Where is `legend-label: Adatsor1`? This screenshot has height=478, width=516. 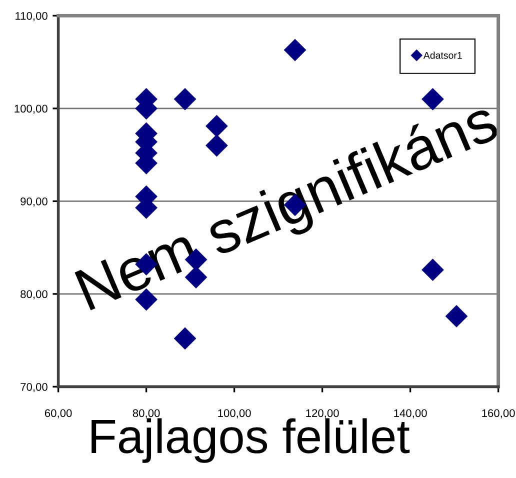
legend-label: Adatsor1 is located at coordinates (442, 55).